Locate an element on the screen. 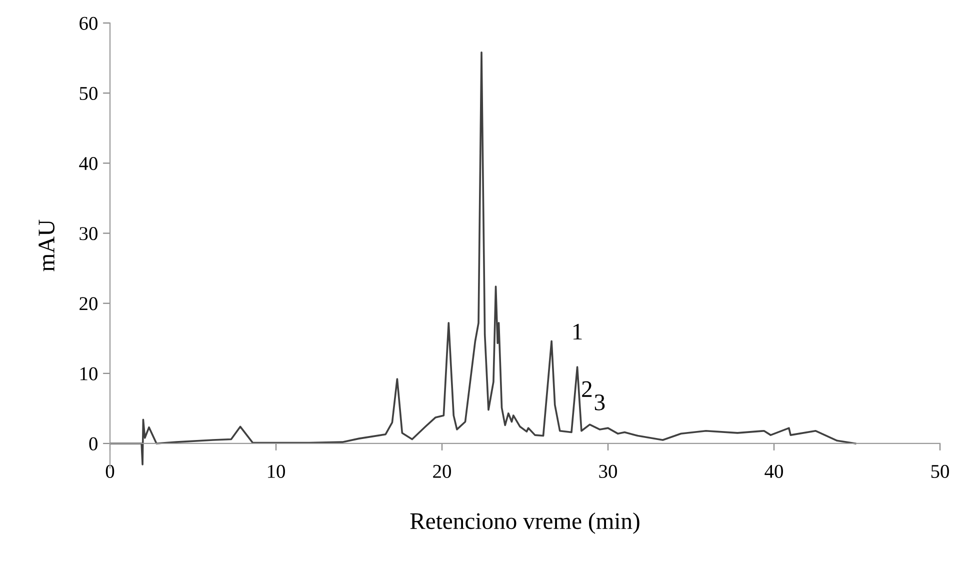 This screenshot has height=580, width=959. x-tick-label: 10 is located at coordinates (276, 471).